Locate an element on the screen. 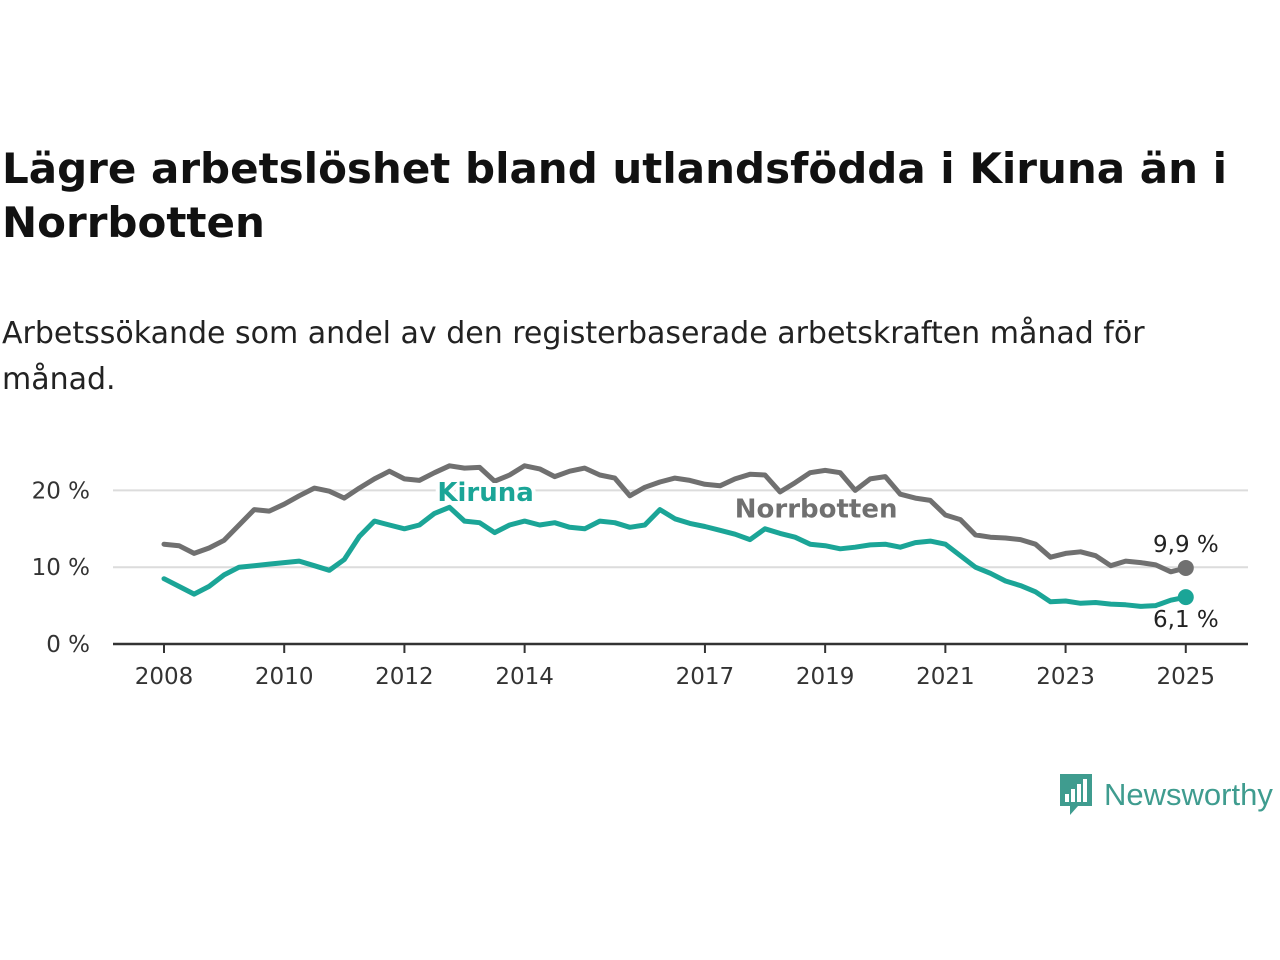 The height and width of the screenshot is (960, 1280). end-point-norrbotten is located at coordinates (1185, 567).